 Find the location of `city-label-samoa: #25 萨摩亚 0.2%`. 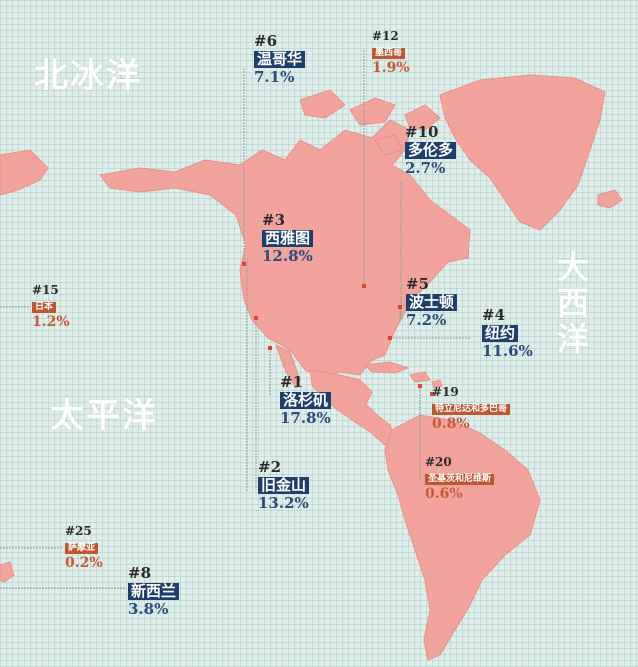

city-label-samoa: #25 萨摩亚 0.2% is located at coordinates (84, 547).